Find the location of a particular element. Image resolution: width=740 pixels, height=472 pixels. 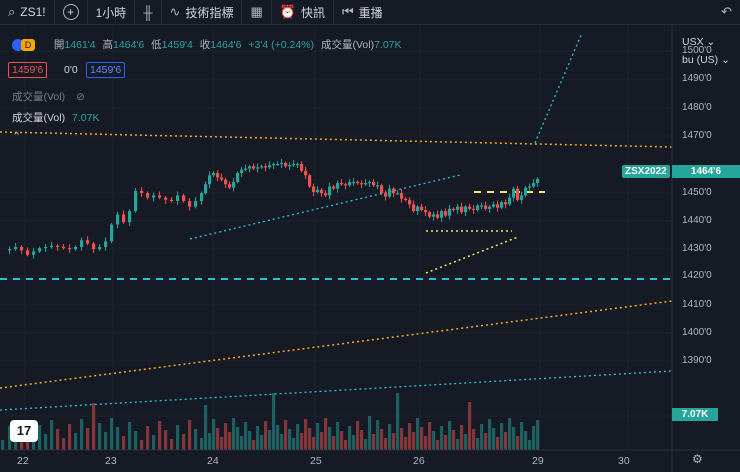

volume-legend-label: 成交量(Vol) is located at coordinates (347, 45).